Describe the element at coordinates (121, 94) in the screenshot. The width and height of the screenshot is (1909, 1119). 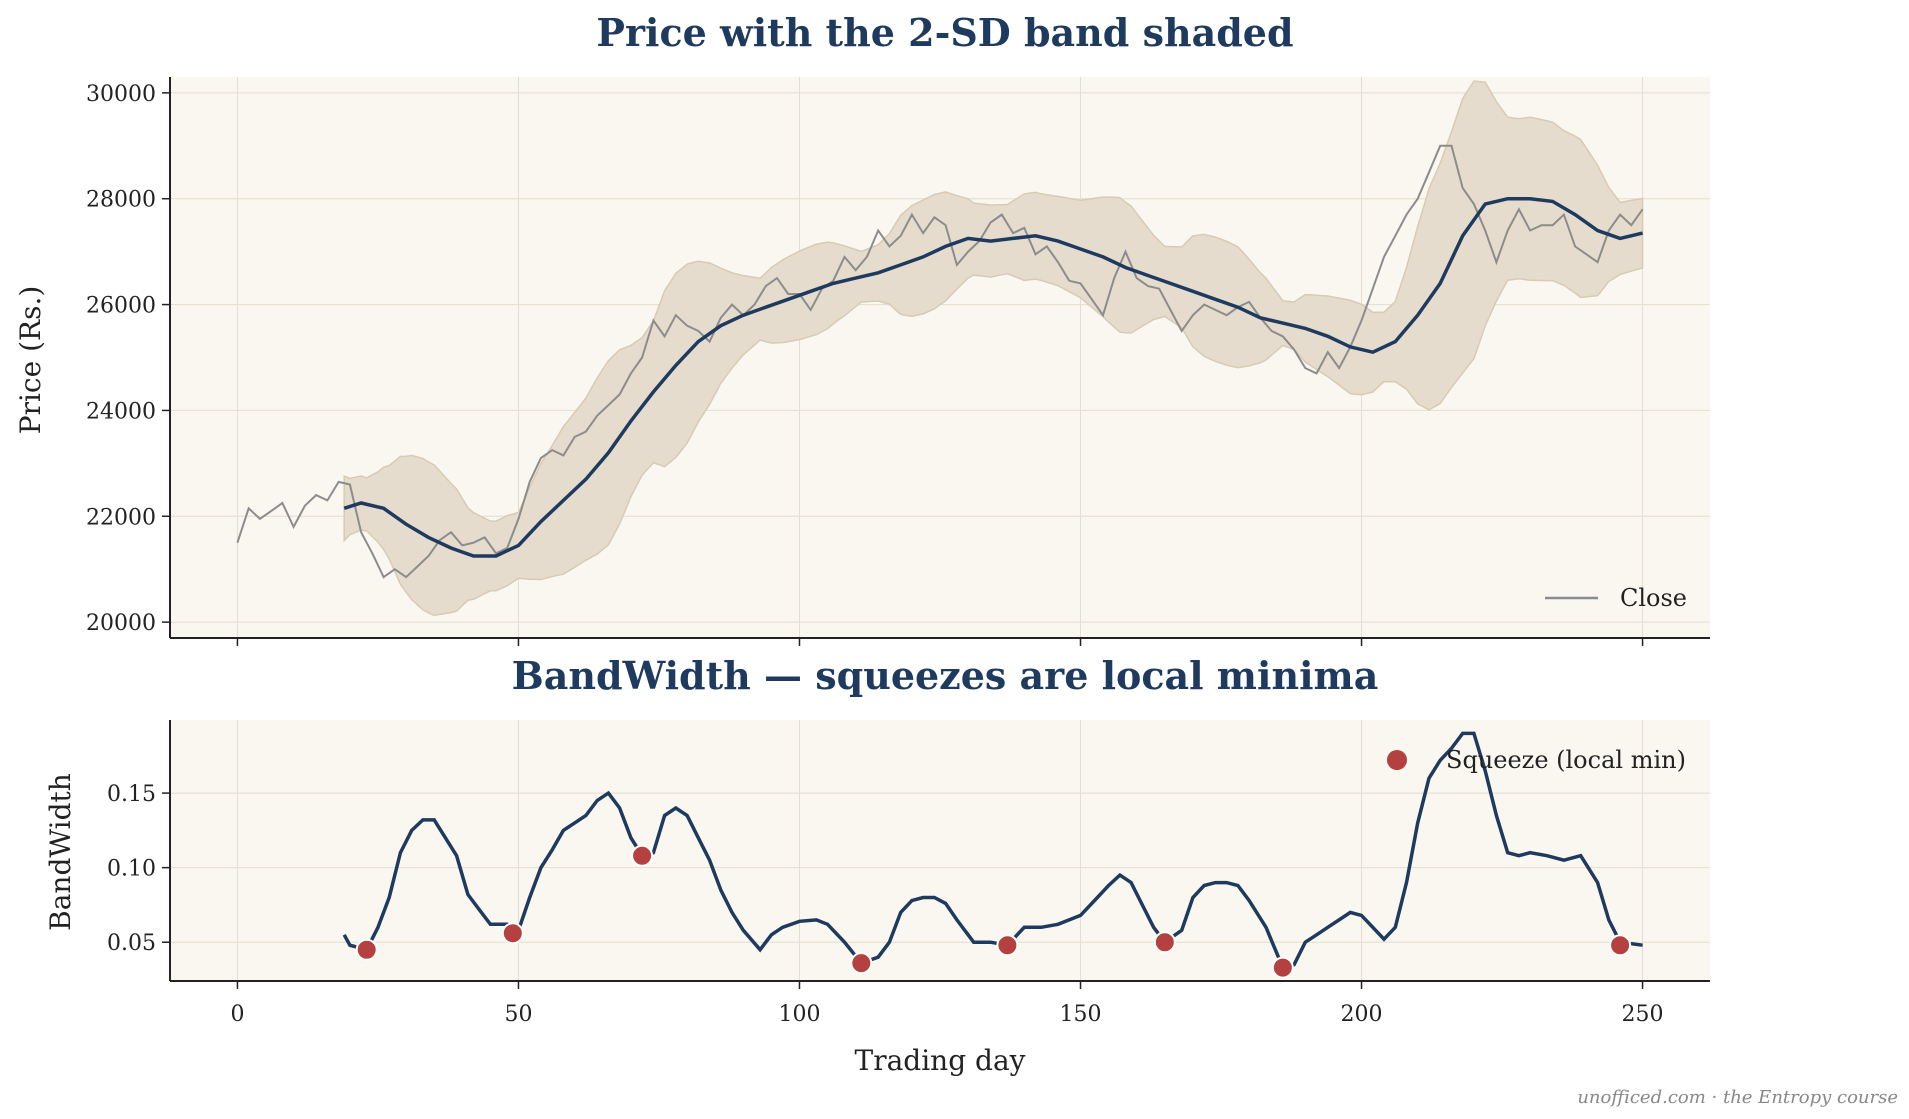
I see `y-tick-label: 30000` at that location.